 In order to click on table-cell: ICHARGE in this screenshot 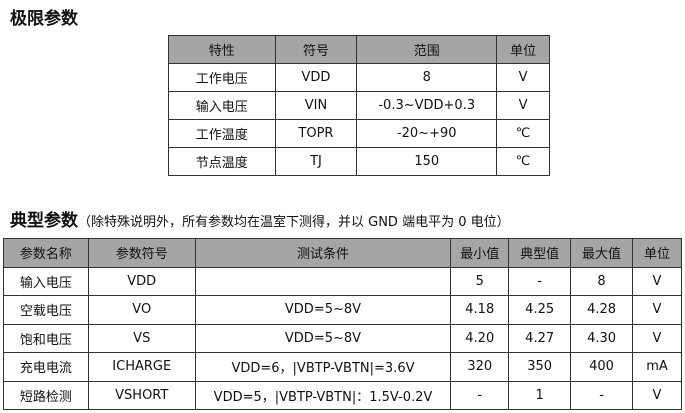, I will do `click(141, 367)`.